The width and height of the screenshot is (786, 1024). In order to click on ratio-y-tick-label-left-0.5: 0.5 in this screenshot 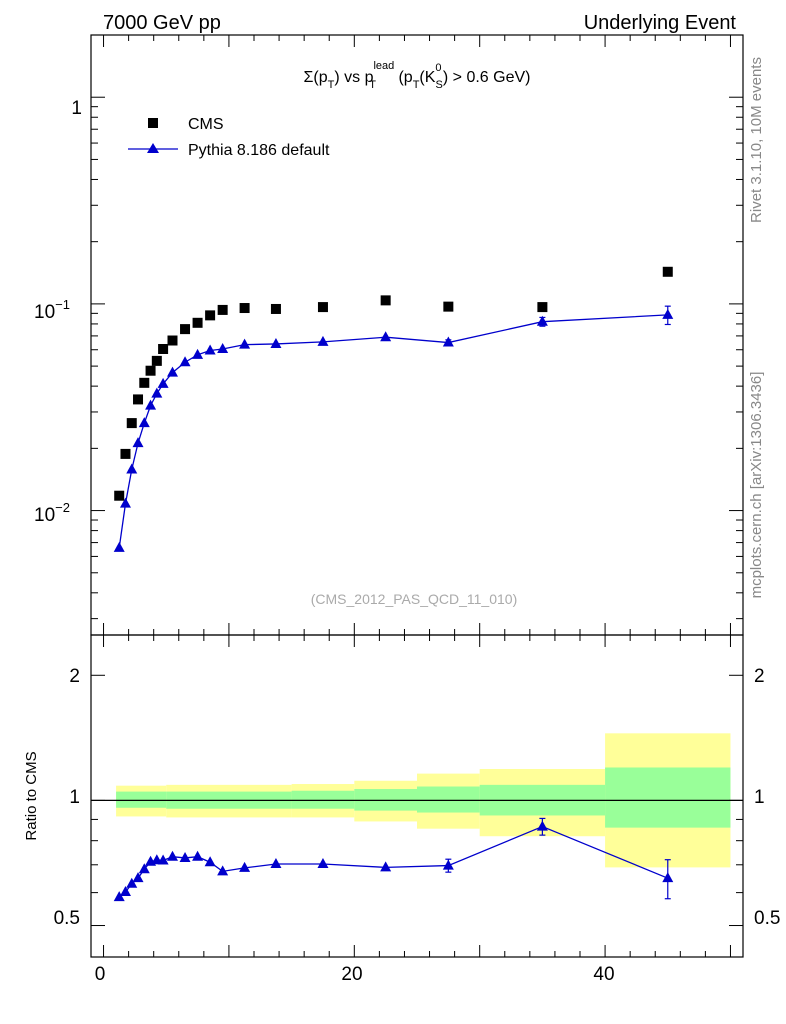, I will do `click(67, 918)`.